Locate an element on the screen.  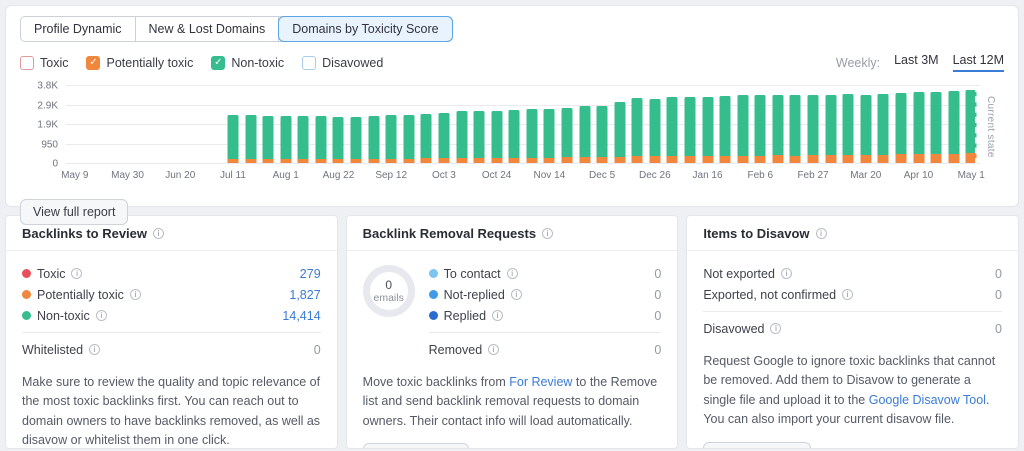
view-full-report-button: View full report is located at coordinates (74, 212).